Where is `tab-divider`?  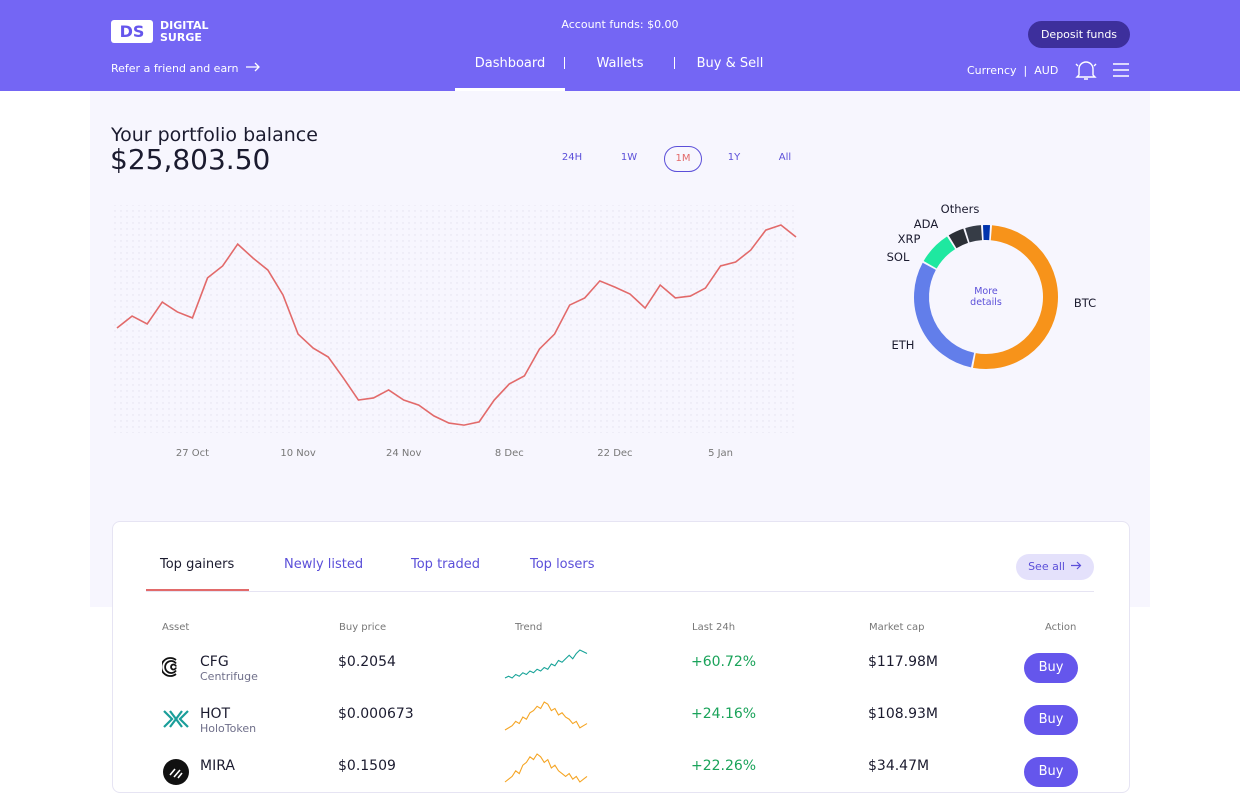
tab-divider is located at coordinates (620, 591).